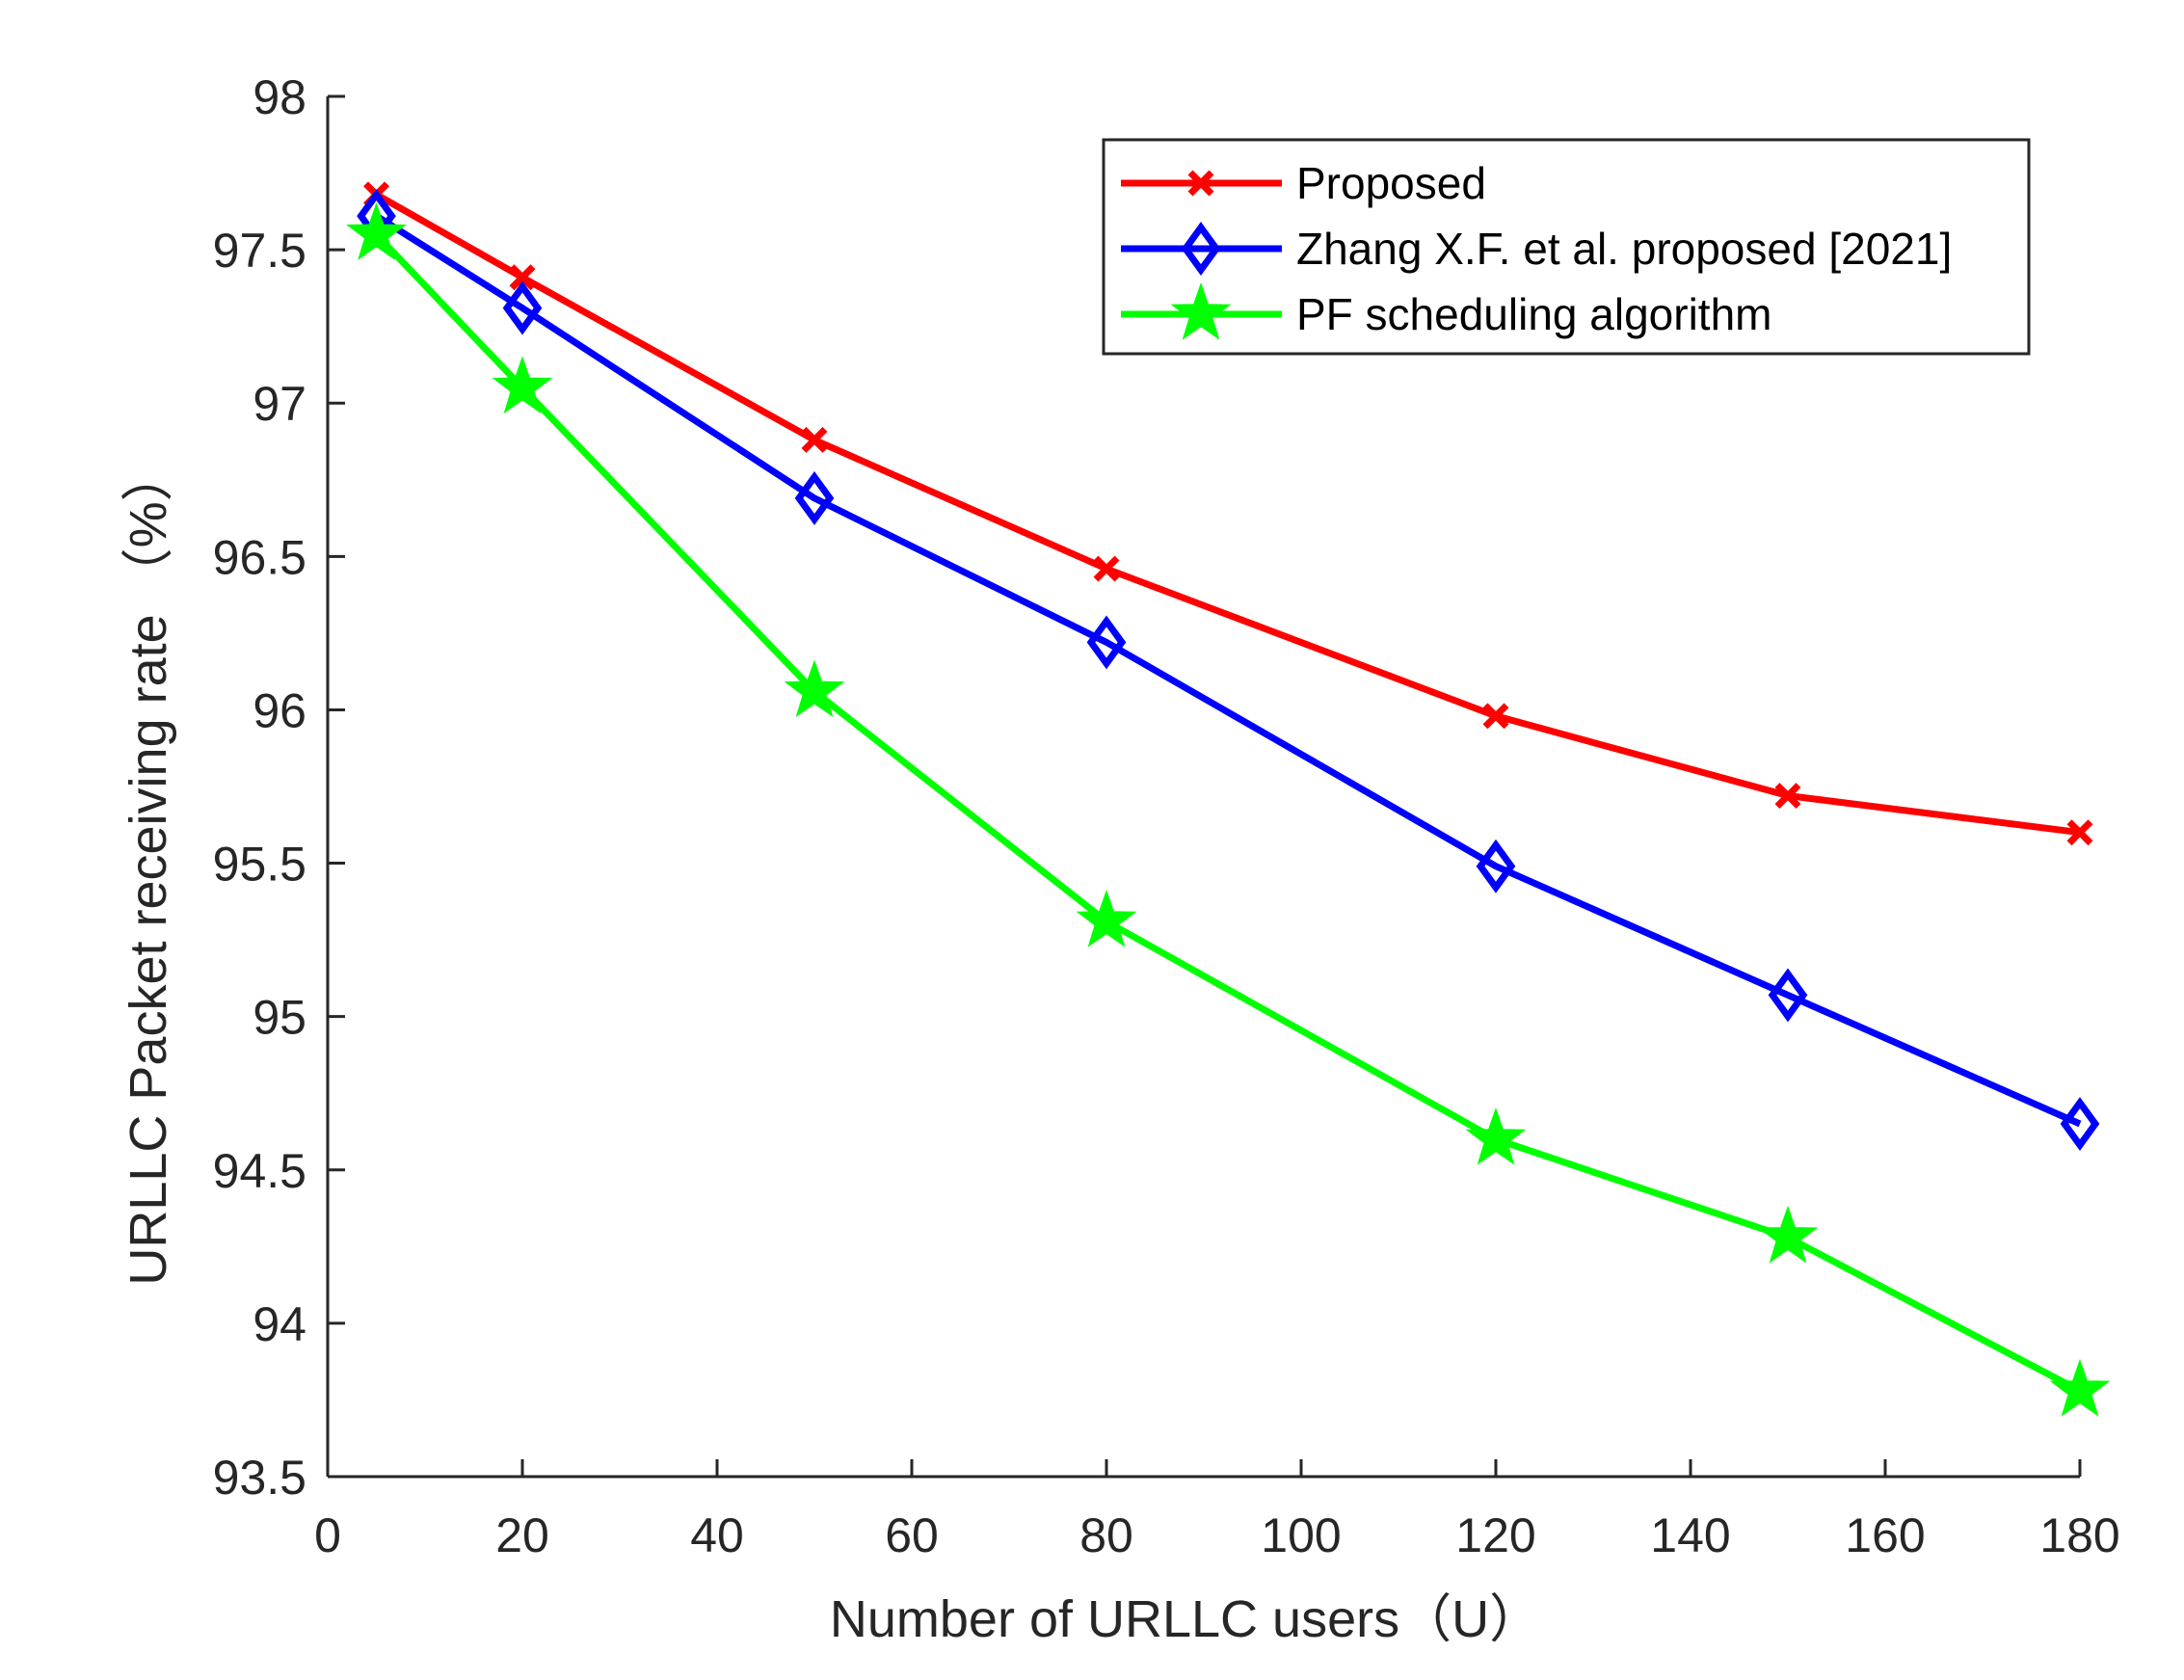  What do you see at coordinates (1495, 1535) in the screenshot?
I see `x-tick-label: 120` at bounding box center [1495, 1535].